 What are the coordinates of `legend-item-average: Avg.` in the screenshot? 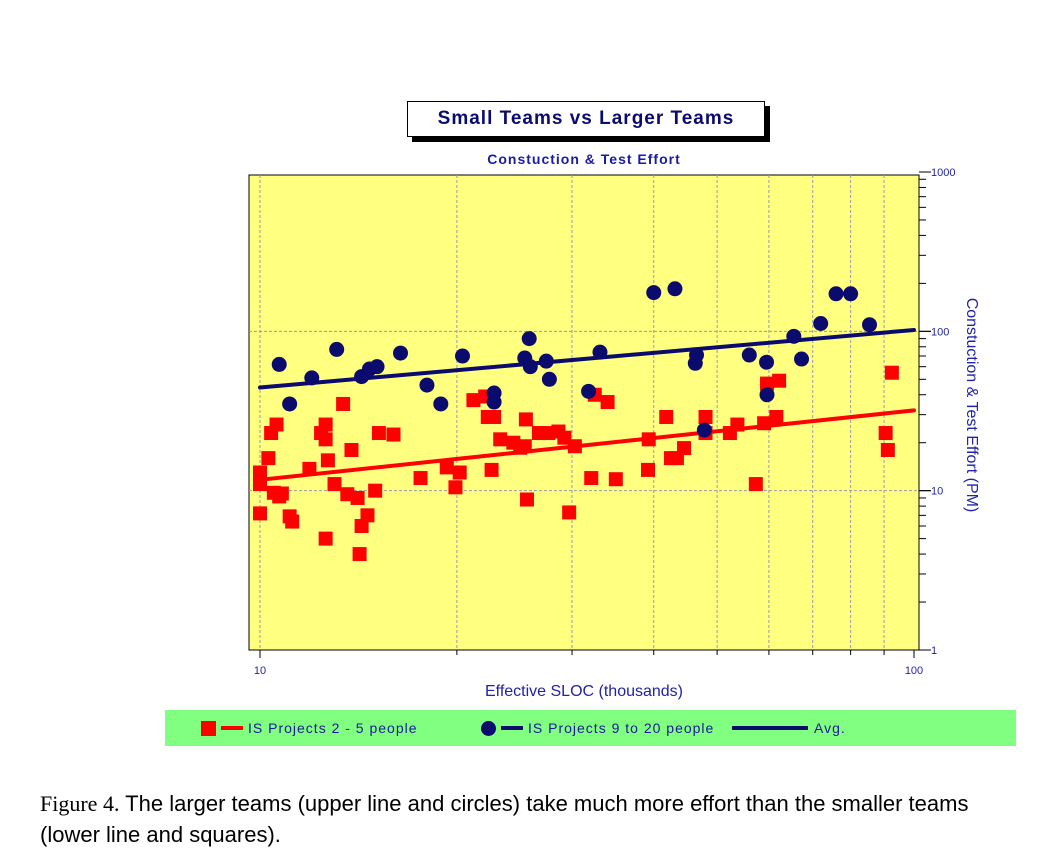 It's located at (789, 728).